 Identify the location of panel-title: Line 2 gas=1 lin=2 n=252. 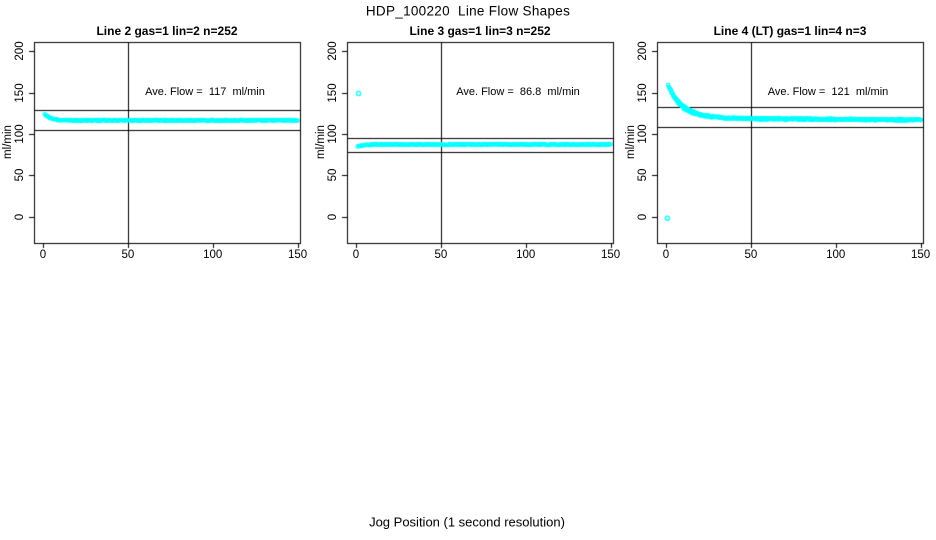
(167, 31).